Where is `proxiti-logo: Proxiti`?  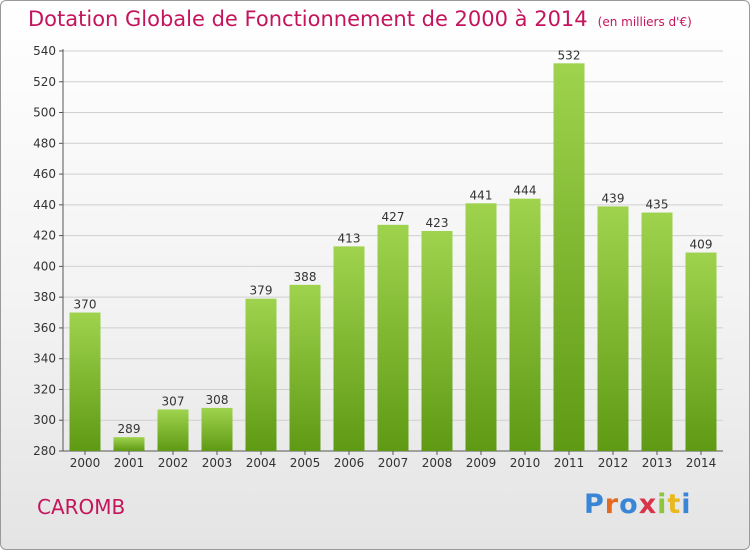 proxiti-logo: Proxiti is located at coordinates (638, 504).